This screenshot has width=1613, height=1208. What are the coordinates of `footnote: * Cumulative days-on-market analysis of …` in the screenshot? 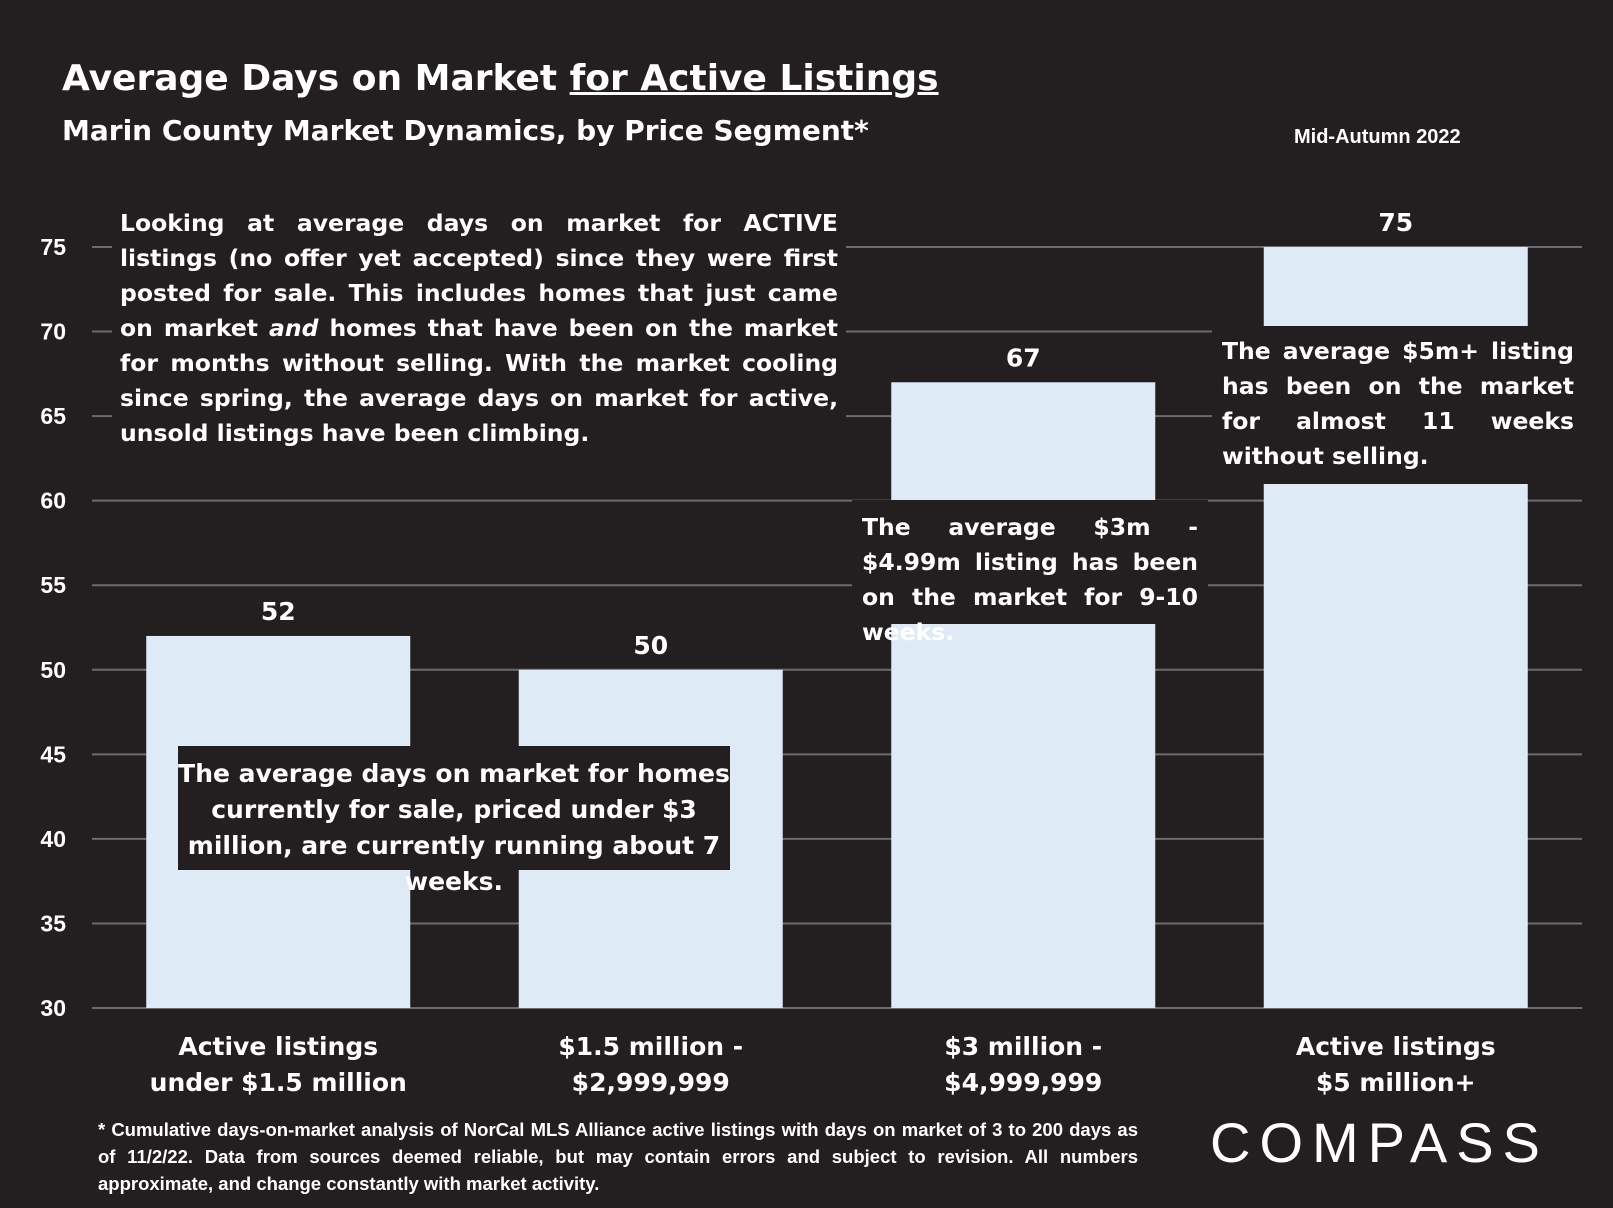 It's located at (618, 1156).